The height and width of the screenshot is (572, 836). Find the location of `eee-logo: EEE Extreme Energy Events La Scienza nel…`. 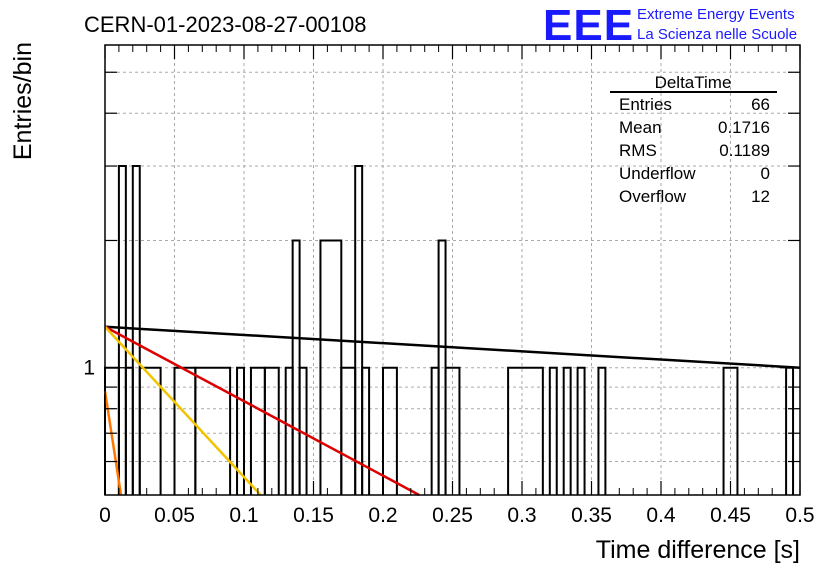

eee-logo: EEE Extreme Energy Events La Scienza nel… is located at coordinates (670, 25).